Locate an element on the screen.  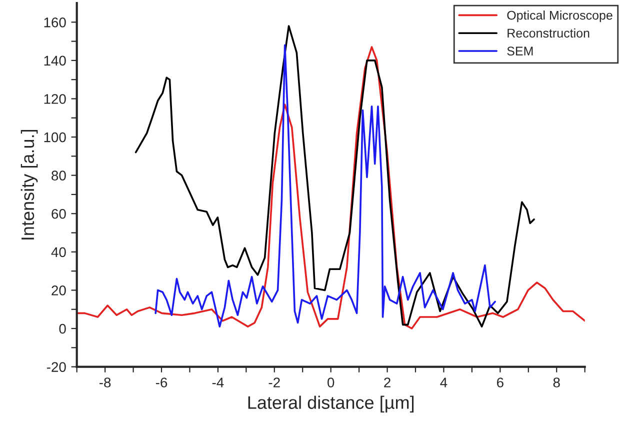
y-tick-label: 60 is located at coordinates (59, 213).